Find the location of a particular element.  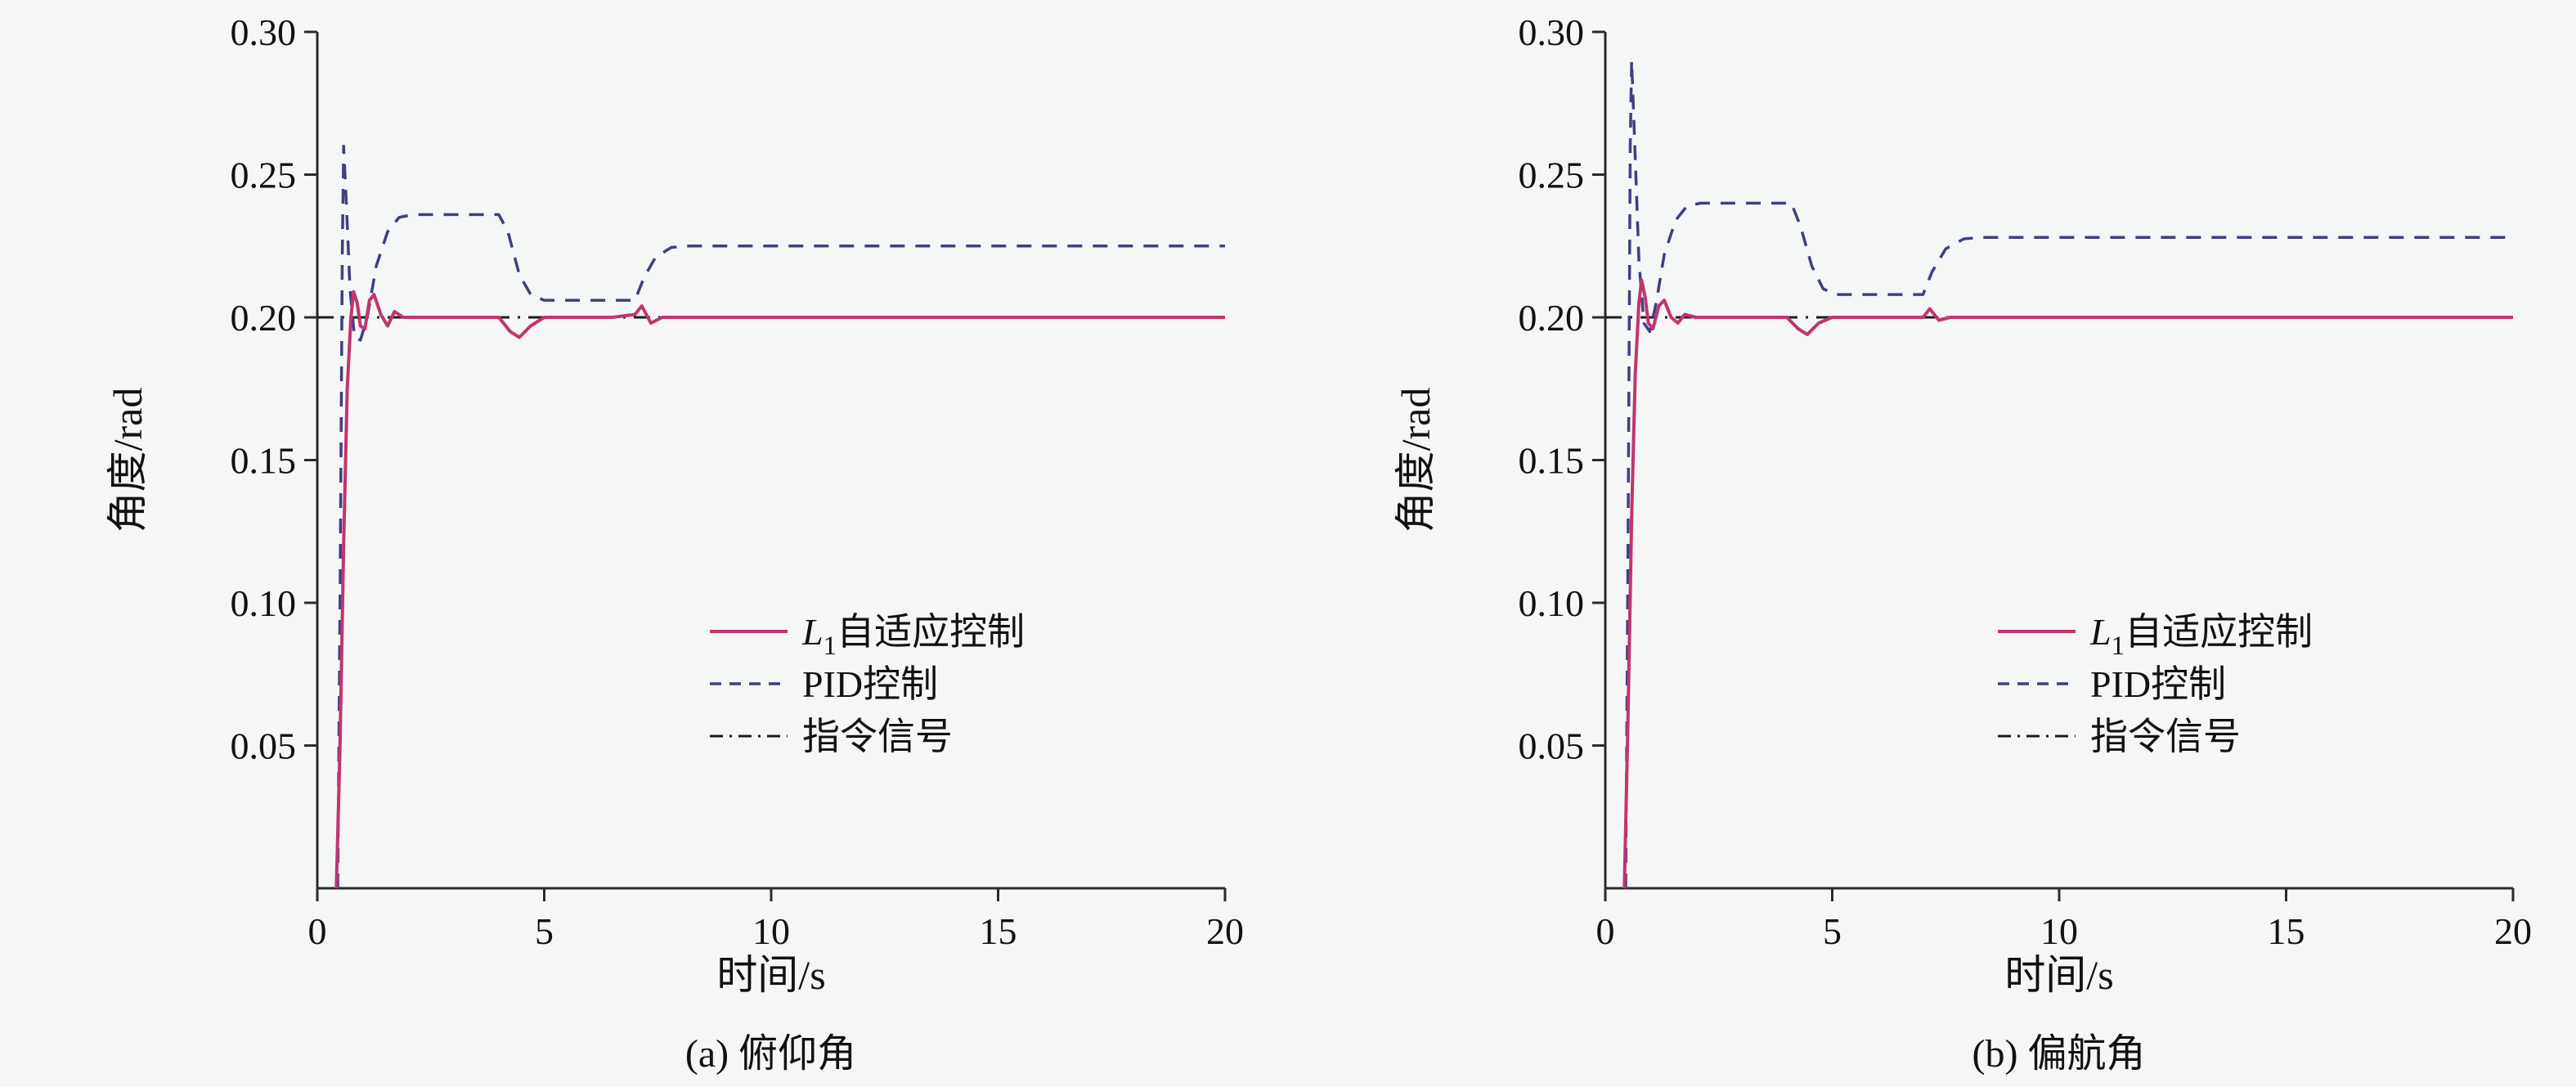

chart-caption-b: (b) 偏航角 is located at coordinates (2059, 1054).